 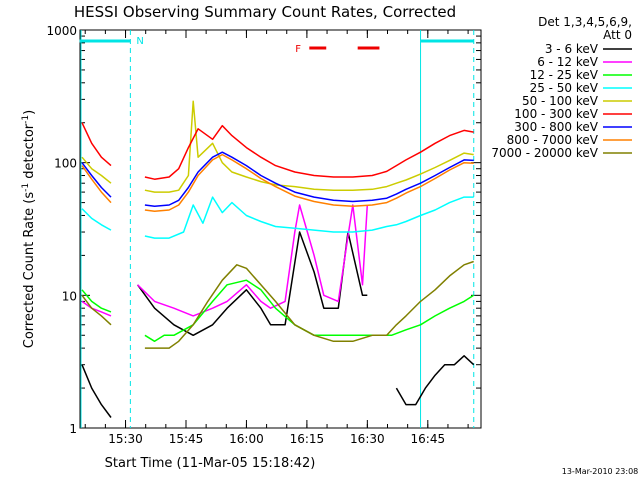 What do you see at coordinates (553, 140) in the screenshot?
I see `legend-label-7: 800 - 7000 keV` at bounding box center [553, 140].